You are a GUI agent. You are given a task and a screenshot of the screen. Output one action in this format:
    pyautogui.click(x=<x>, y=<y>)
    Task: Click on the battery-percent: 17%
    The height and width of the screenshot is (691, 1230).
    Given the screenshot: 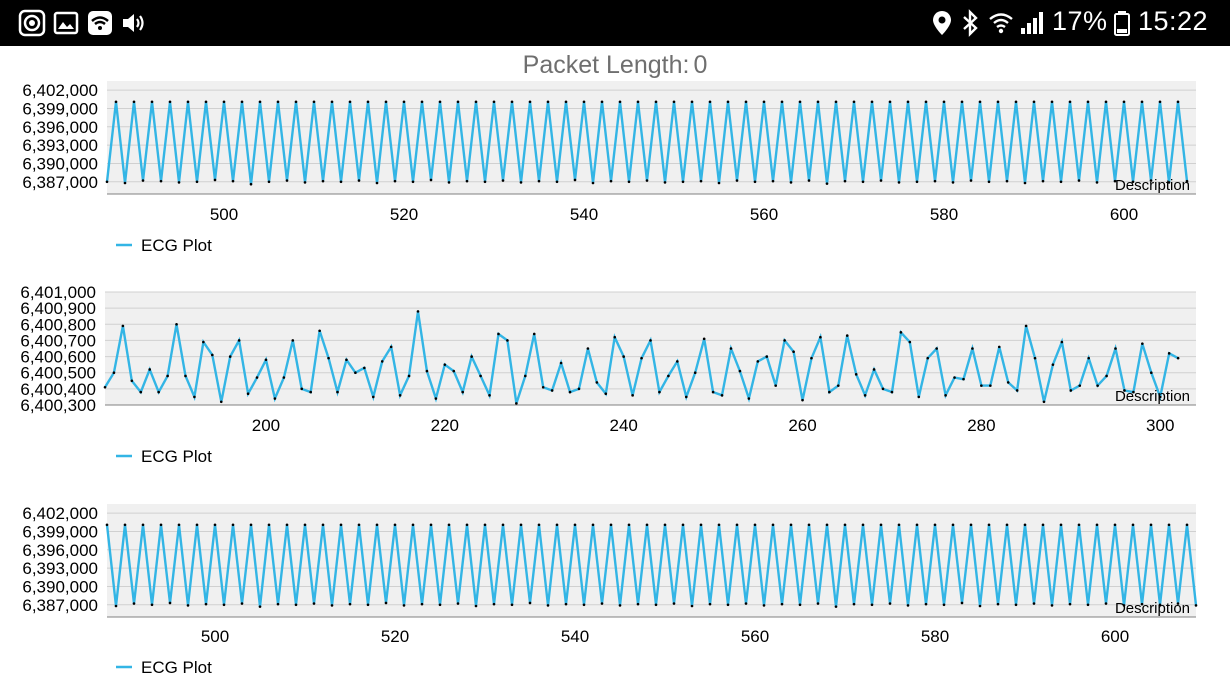 What is the action you would take?
    pyautogui.click(x=1080, y=21)
    